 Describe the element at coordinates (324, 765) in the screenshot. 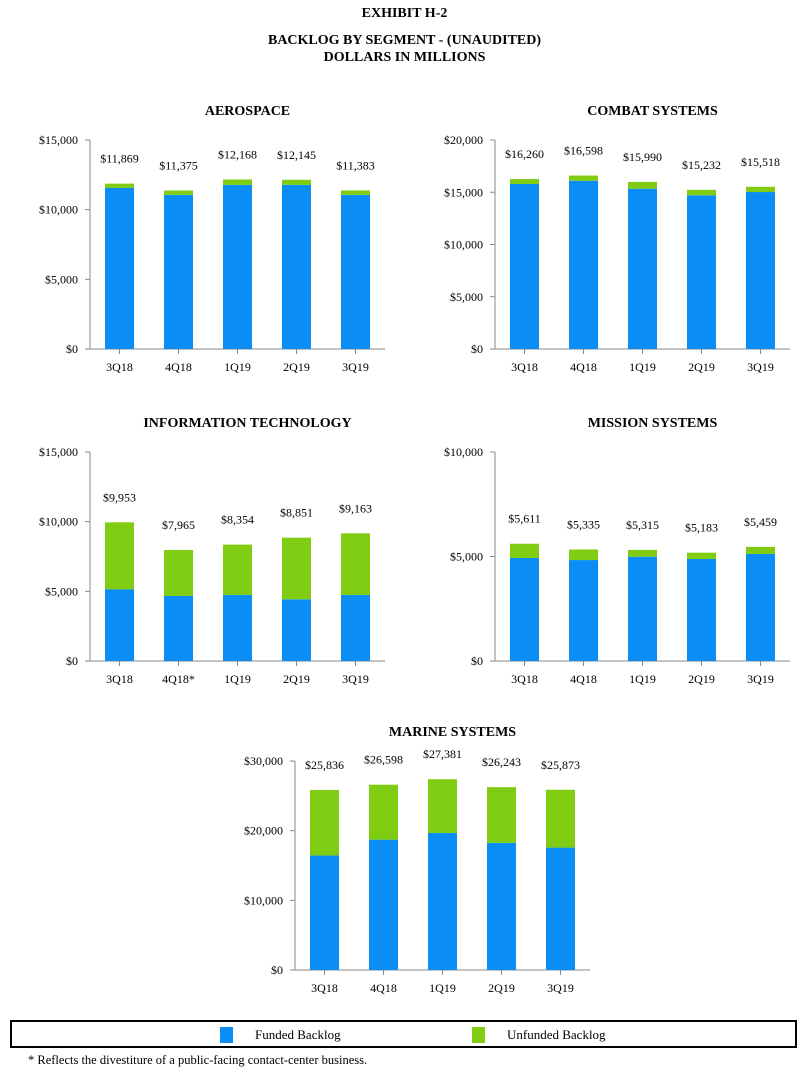

I see `data-label-total: $25,836` at that location.